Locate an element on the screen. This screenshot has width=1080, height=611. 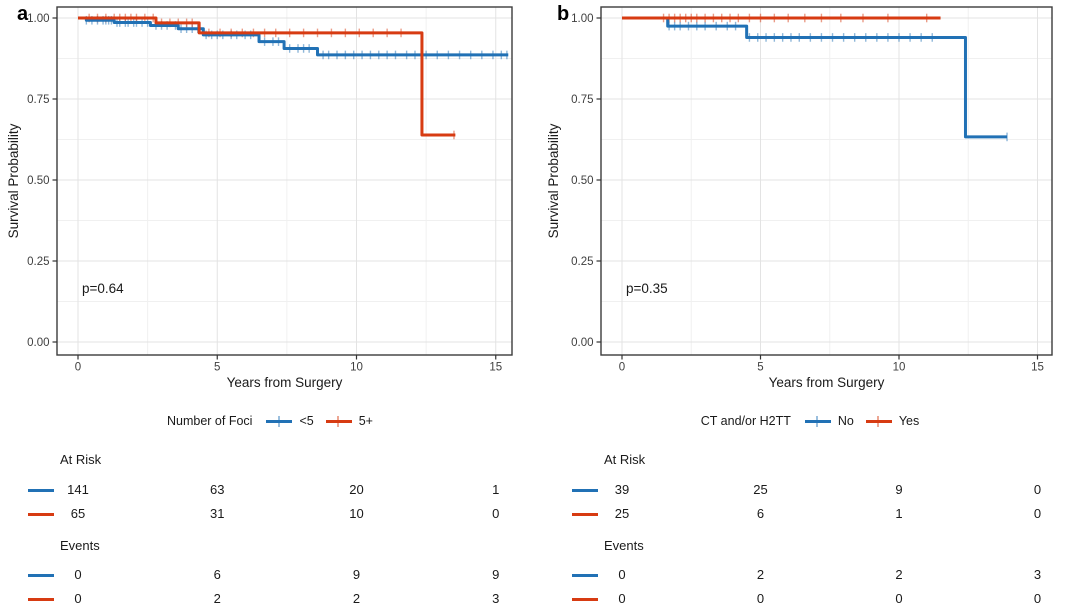
at-risk-count: 65 is located at coordinates (78, 513).